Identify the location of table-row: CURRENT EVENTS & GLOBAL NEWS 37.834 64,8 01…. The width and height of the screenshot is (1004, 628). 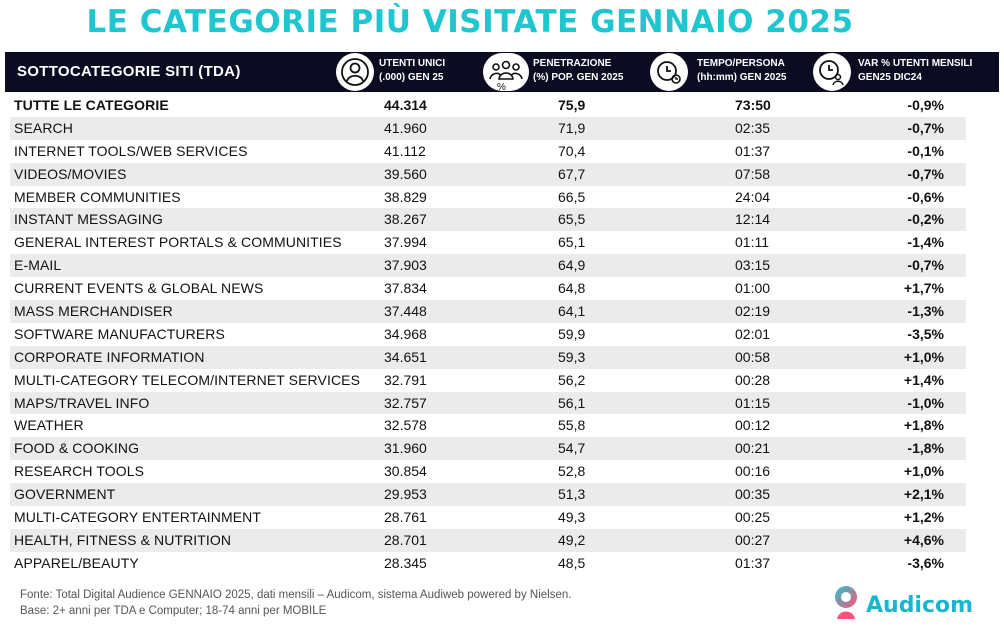
(488, 288).